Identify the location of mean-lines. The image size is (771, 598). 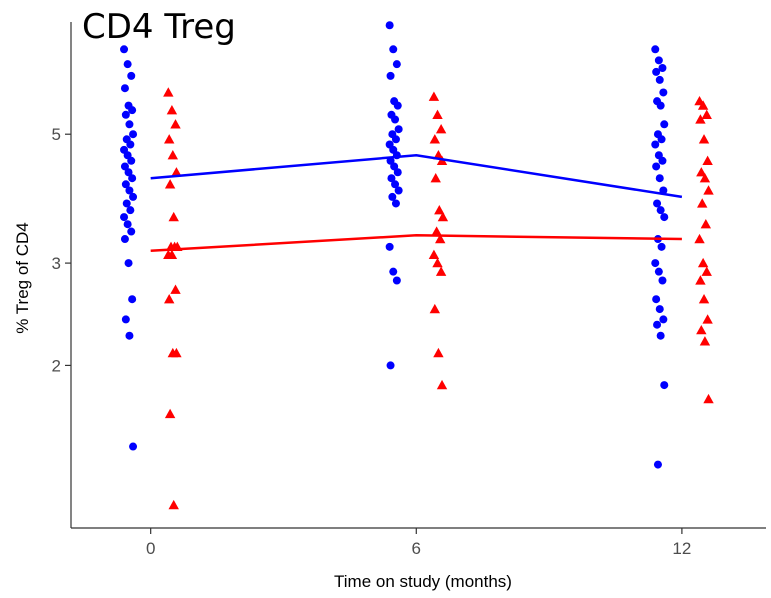
(416, 203).